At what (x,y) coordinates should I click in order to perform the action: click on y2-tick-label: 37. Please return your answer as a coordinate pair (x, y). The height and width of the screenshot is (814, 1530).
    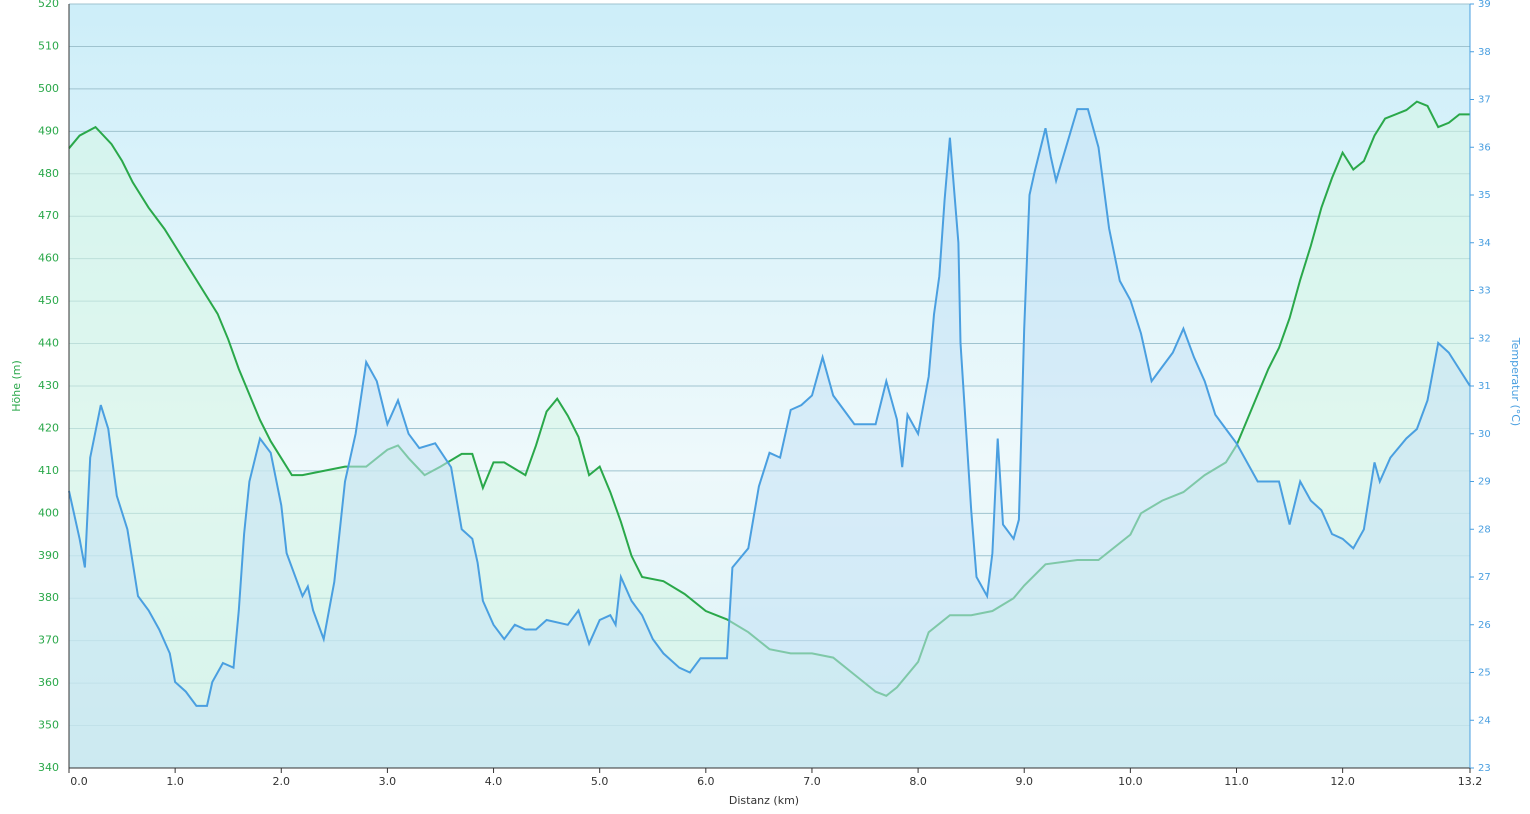
    Looking at the image, I should click on (1484, 100).